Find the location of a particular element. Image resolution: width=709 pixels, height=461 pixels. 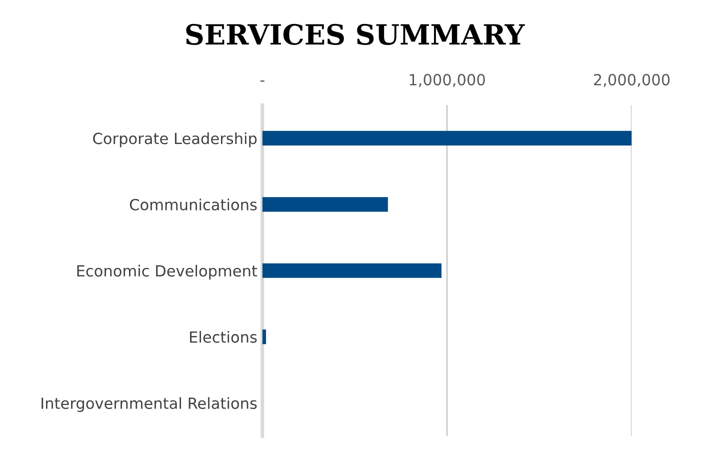

chart-title: SERVICES SUMMARY is located at coordinates (355, 34).